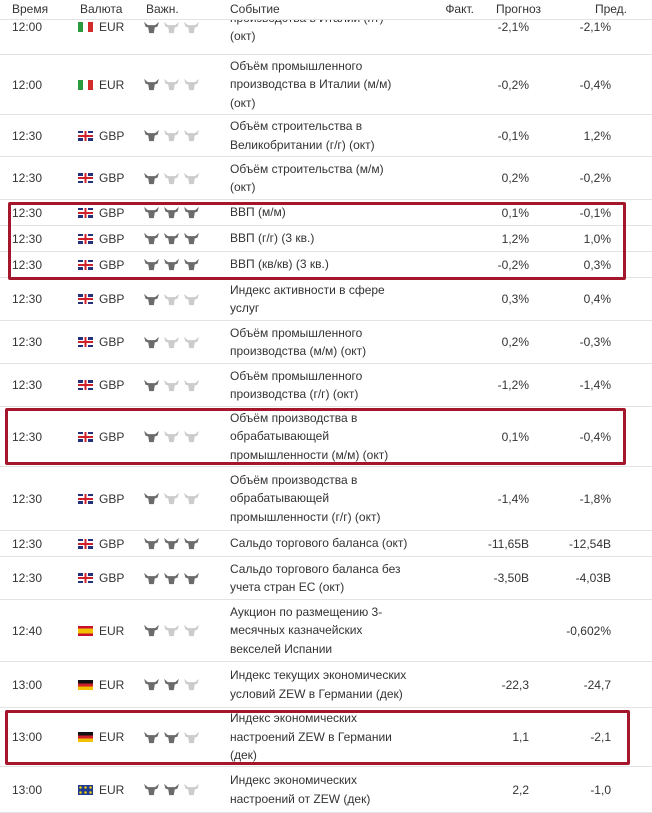  I want to click on event: Сальдо торгового баланса (окт), so click(337, 543).